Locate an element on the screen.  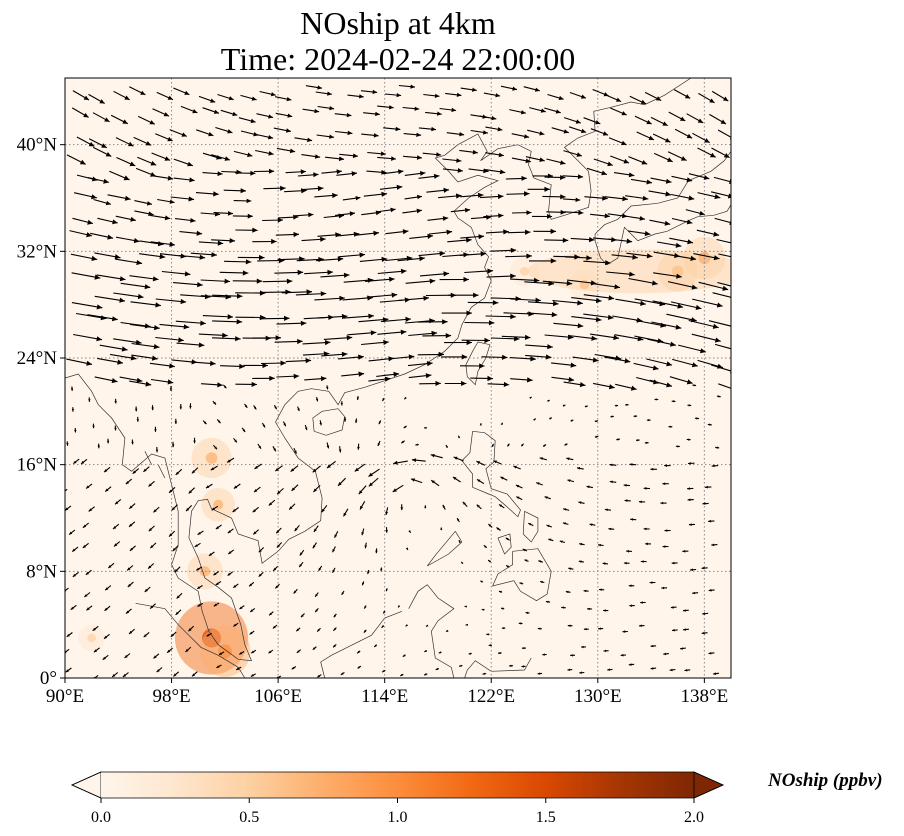
lon-tick-label: 138°E is located at coordinates (705, 696).